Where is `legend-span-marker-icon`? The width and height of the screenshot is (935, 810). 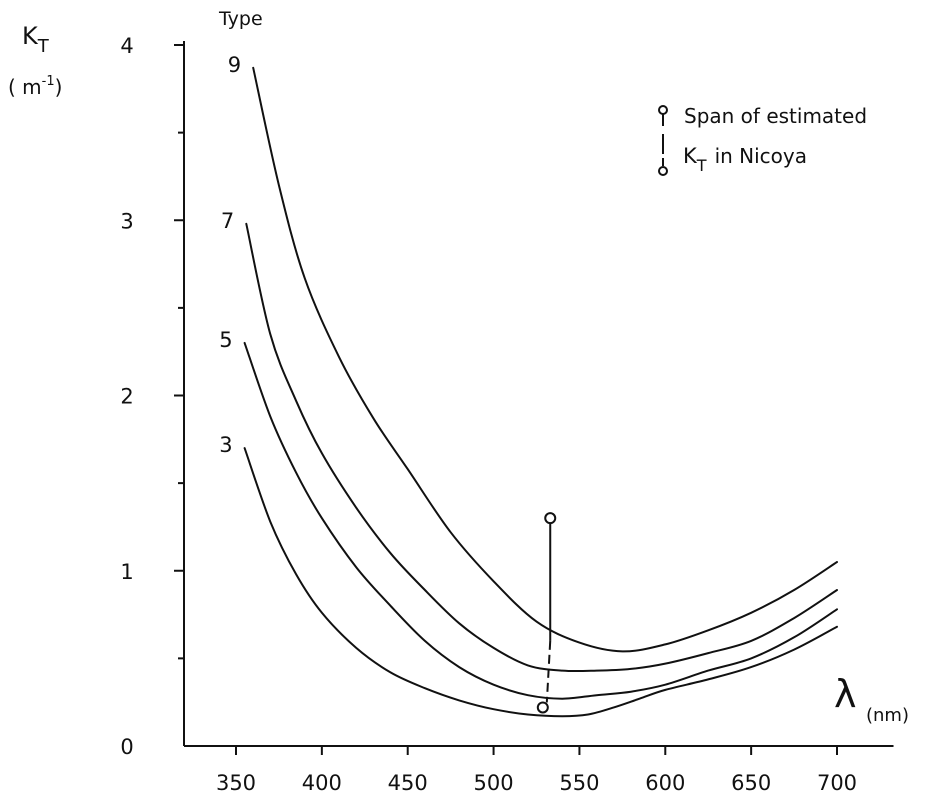 legend-span-marker-icon is located at coordinates (663, 140).